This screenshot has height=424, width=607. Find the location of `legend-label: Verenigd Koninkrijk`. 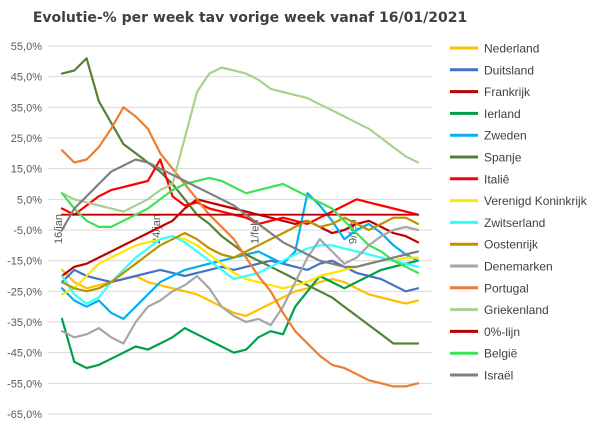

legend-label: Verenigd Koninkrijk is located at coordinates (536, 201).